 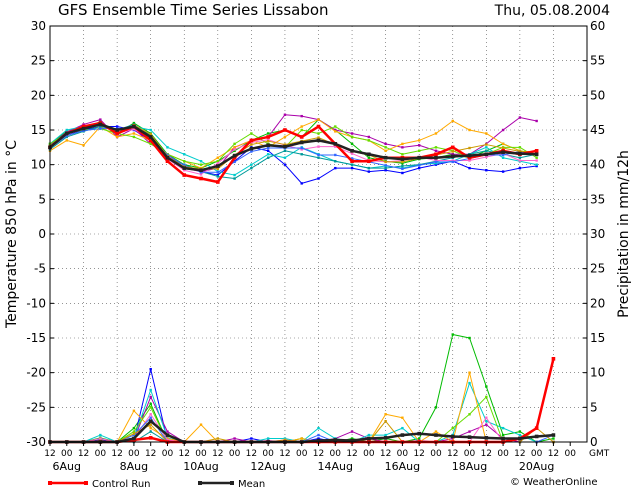 I want to click on x-date-label: 8Aug, so click(x=134, y=466).